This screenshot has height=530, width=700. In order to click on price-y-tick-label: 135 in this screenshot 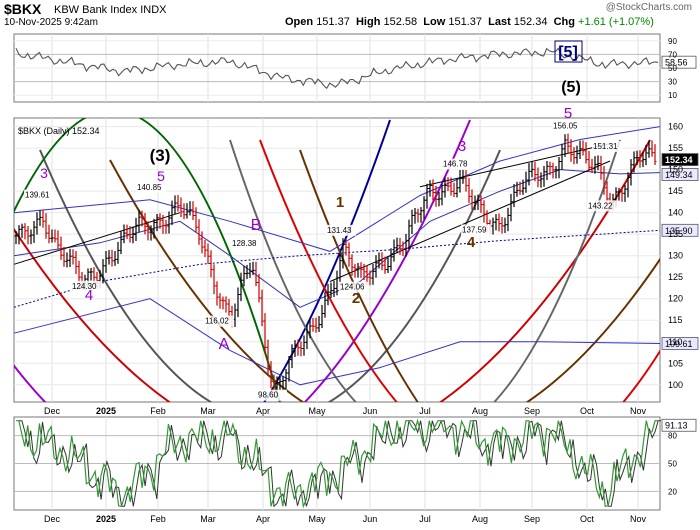, I will do `click(675, 234)`.